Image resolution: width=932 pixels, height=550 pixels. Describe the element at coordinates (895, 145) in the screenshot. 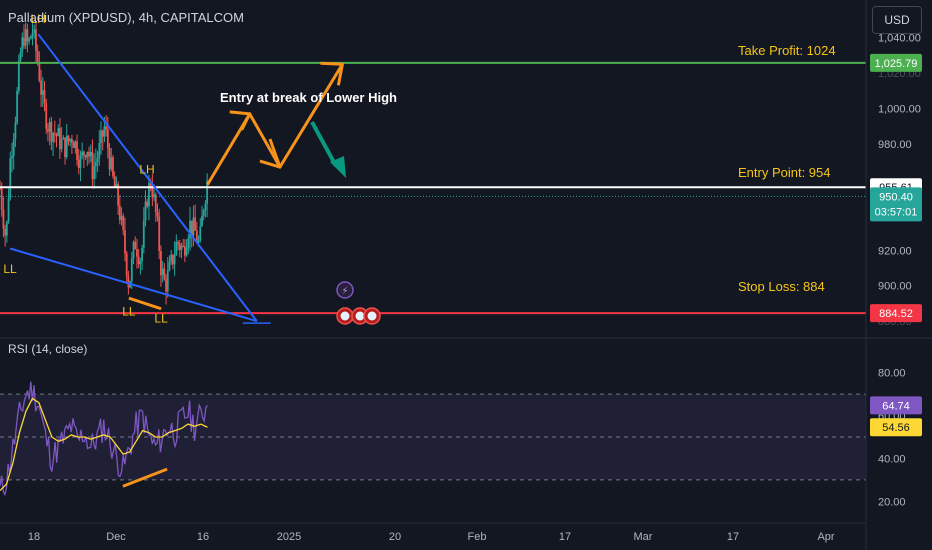

I see `price-tick: 980.00` at that location.